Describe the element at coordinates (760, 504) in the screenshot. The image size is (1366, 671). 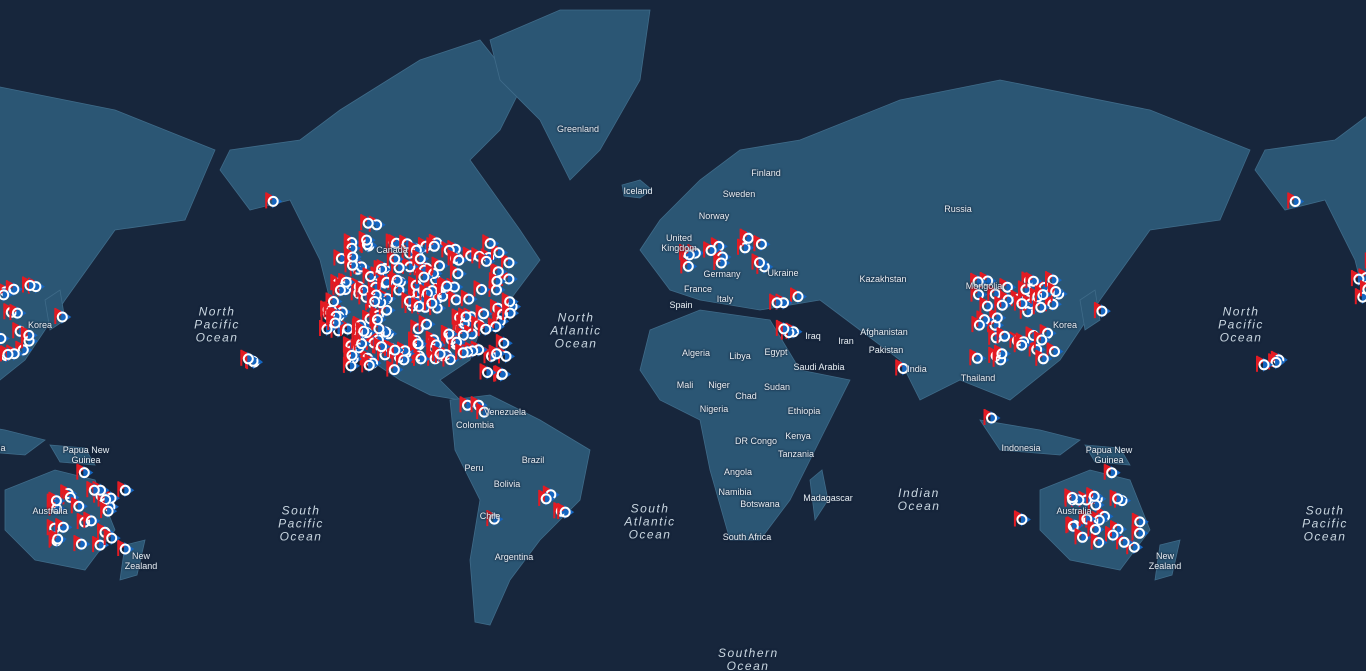
I see `country-label: Botswana` at that location.